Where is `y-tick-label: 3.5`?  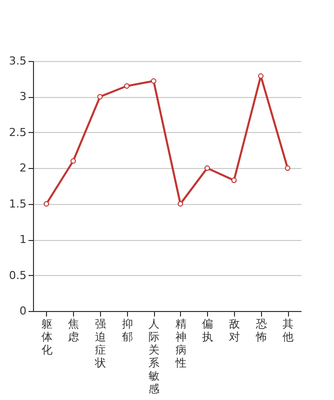 y-tick-label: 3.5 is located at coordinates (17, 61).